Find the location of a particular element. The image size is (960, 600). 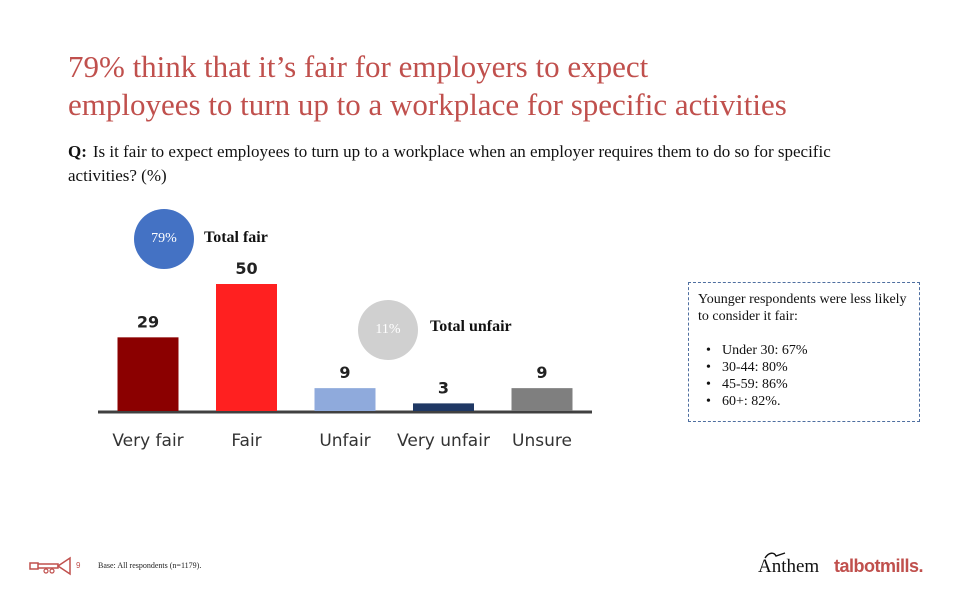

total-unfair-bubble: 11% is located at coordinates (388, 330).